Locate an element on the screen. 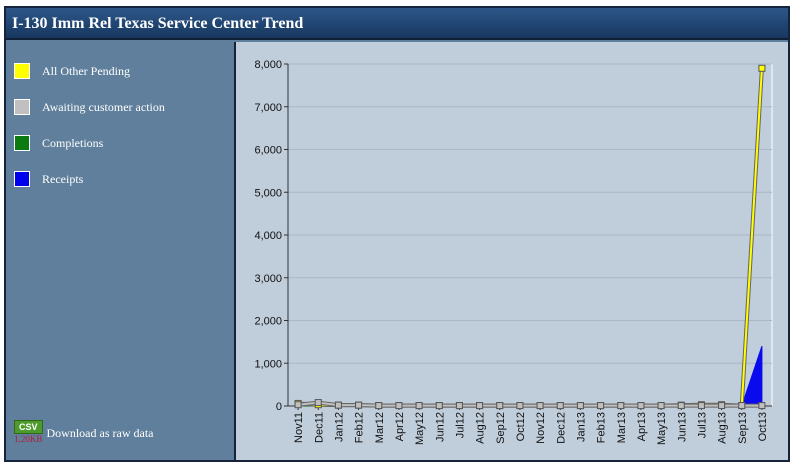  x-tick-label: Sep13 is located at coordinates (743, 428).